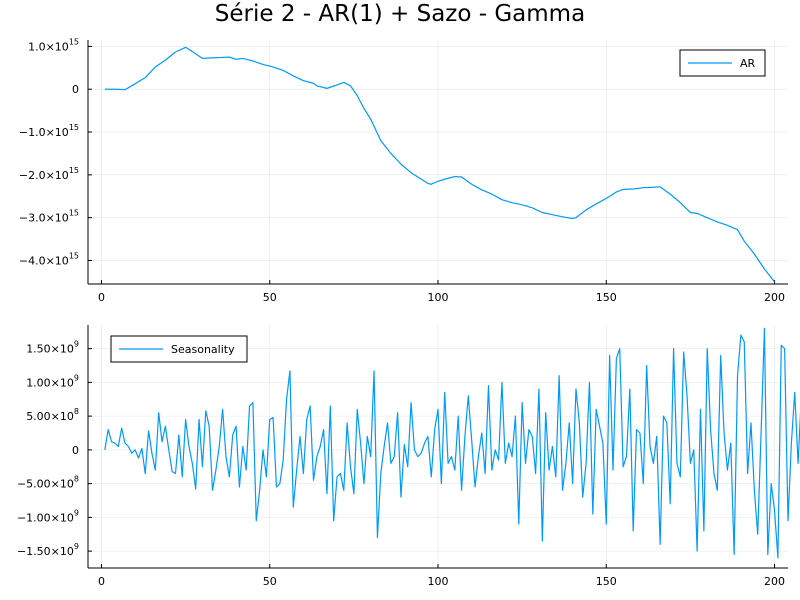 This screenshot has height=600, width=800. What do you see at coordinates (722, 63) in the screenshot?
I see `legend: AR` at bounding box center [722, 63].